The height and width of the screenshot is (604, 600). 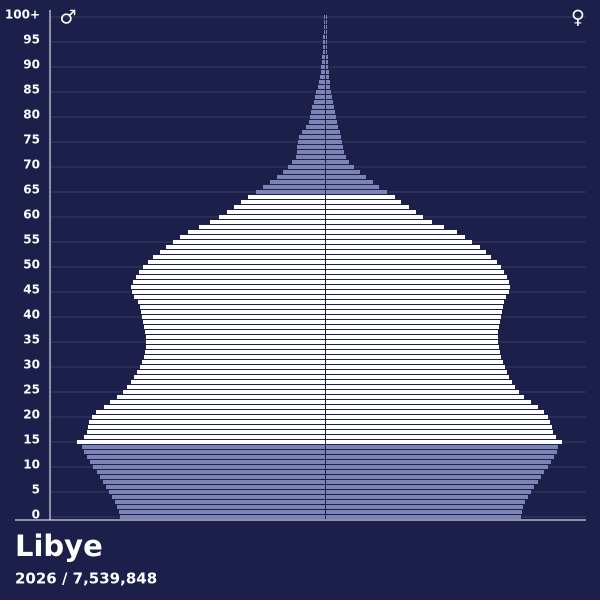 What do you see at coordinates (67, 18) in the screenshot?
I see `legend-male: ♂` at bounding box center [67, 18].